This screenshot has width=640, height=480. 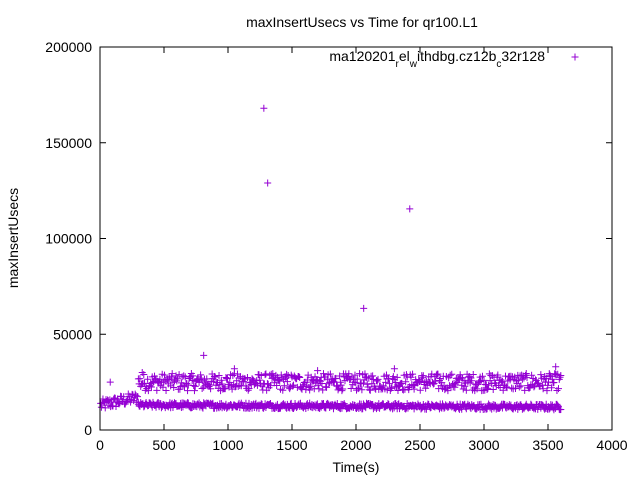 I want to click on legend-subscript: w, so click(x=413, y=64).